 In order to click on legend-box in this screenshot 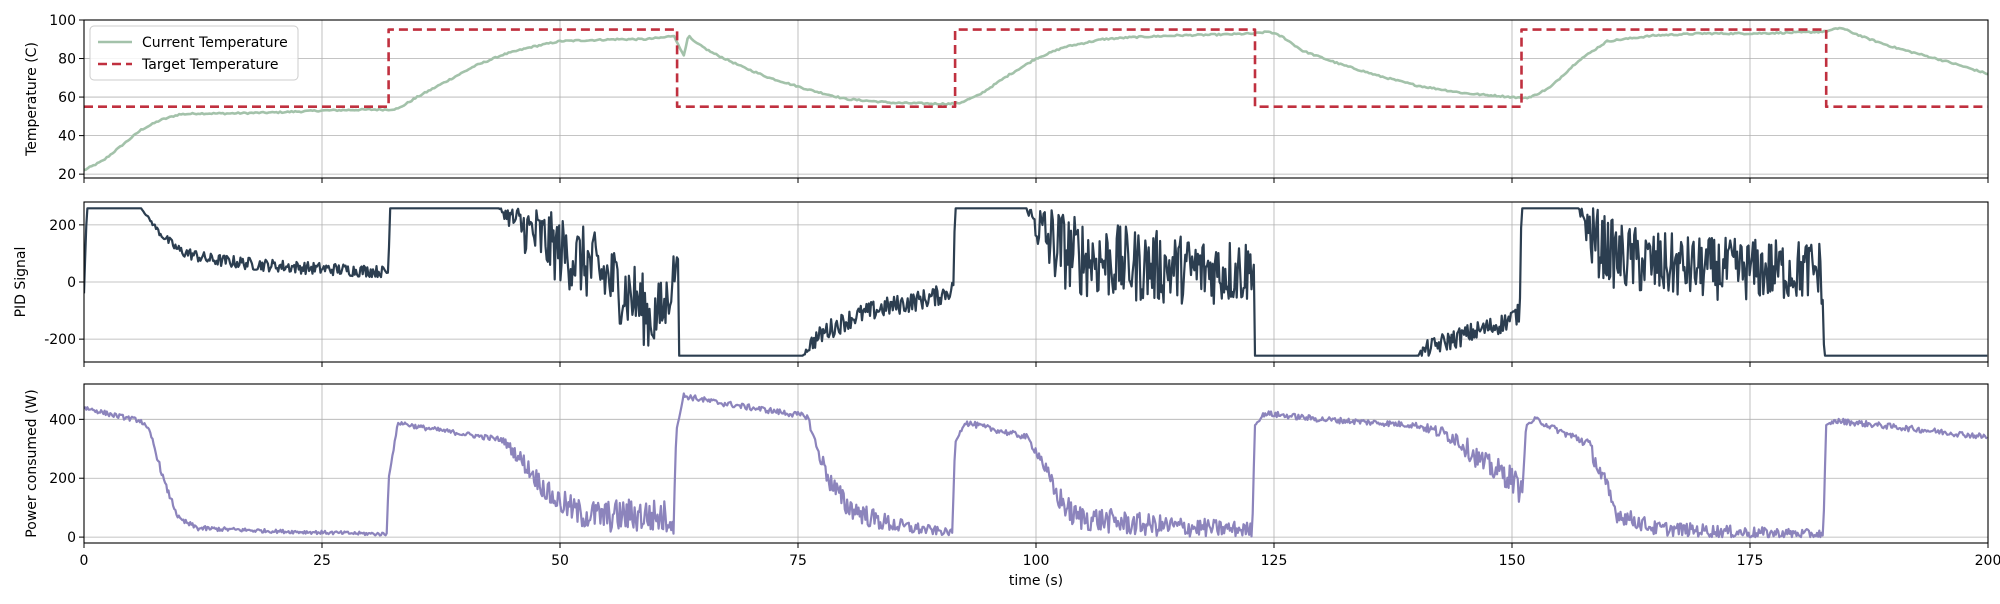, I will do `click(194, 53)`.